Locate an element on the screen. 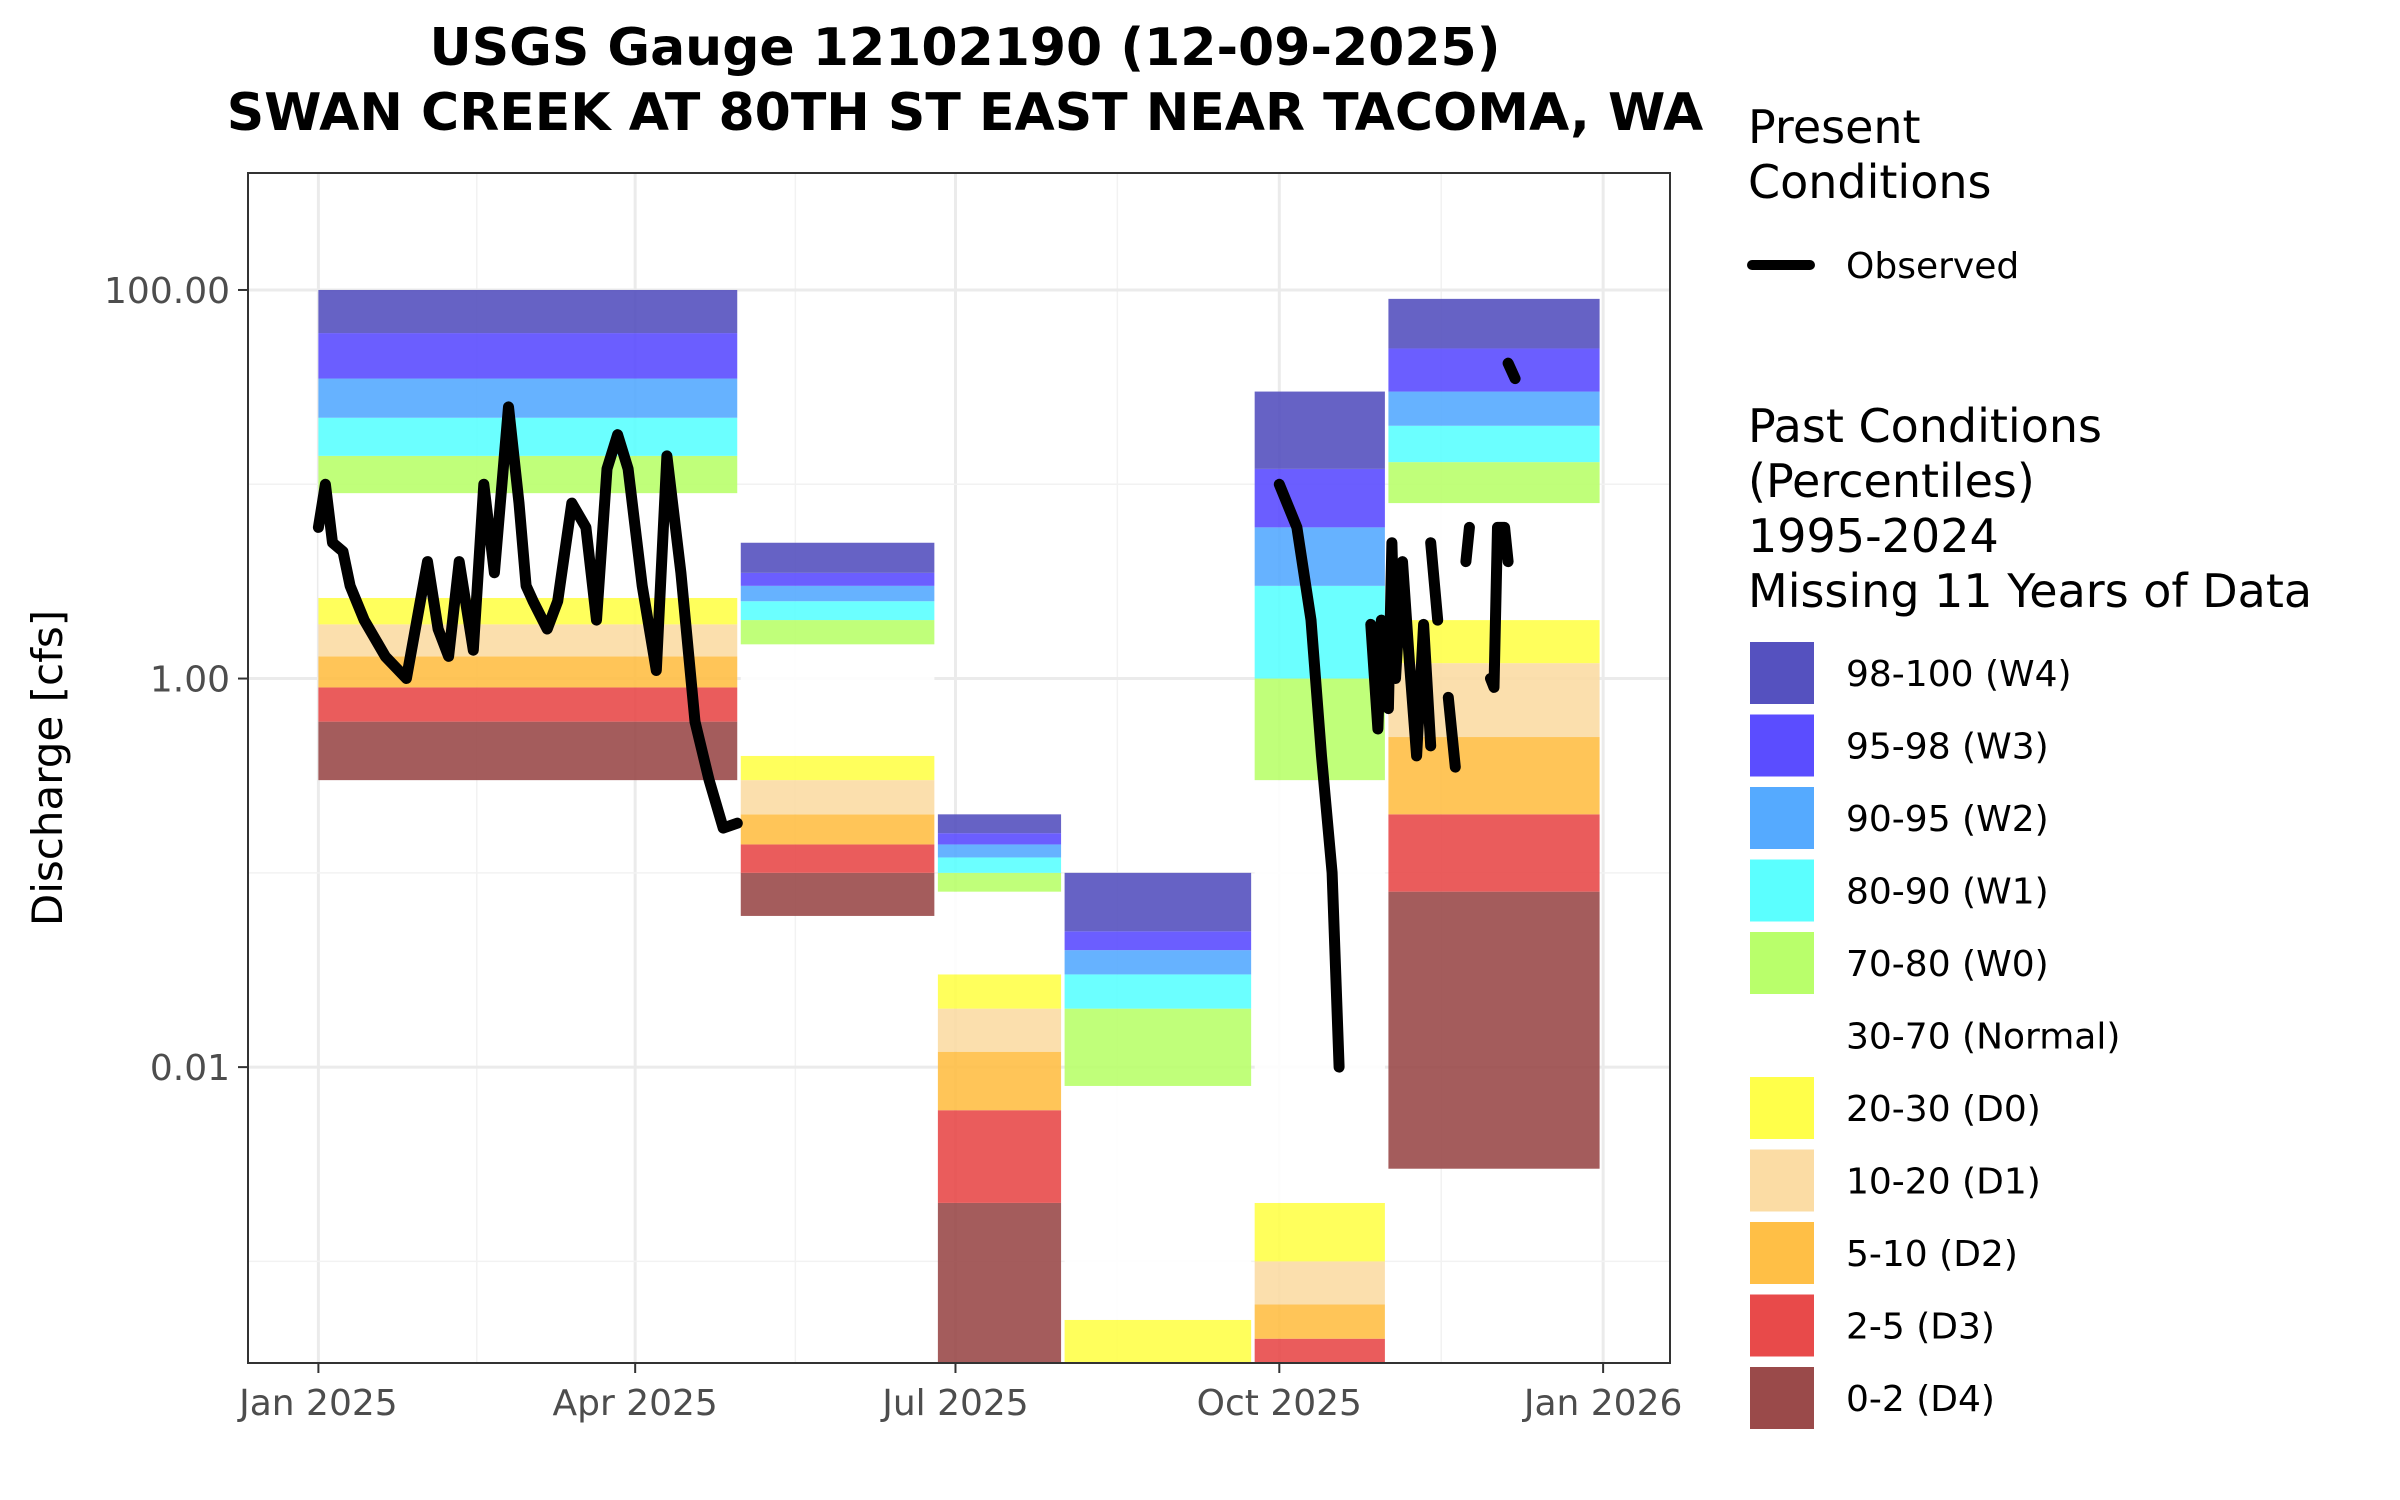 Image resolution: width=2400 pixels, height=1500 pixels. legend-label: 5-10 (D2) is located at coordinates (1932, 1254).